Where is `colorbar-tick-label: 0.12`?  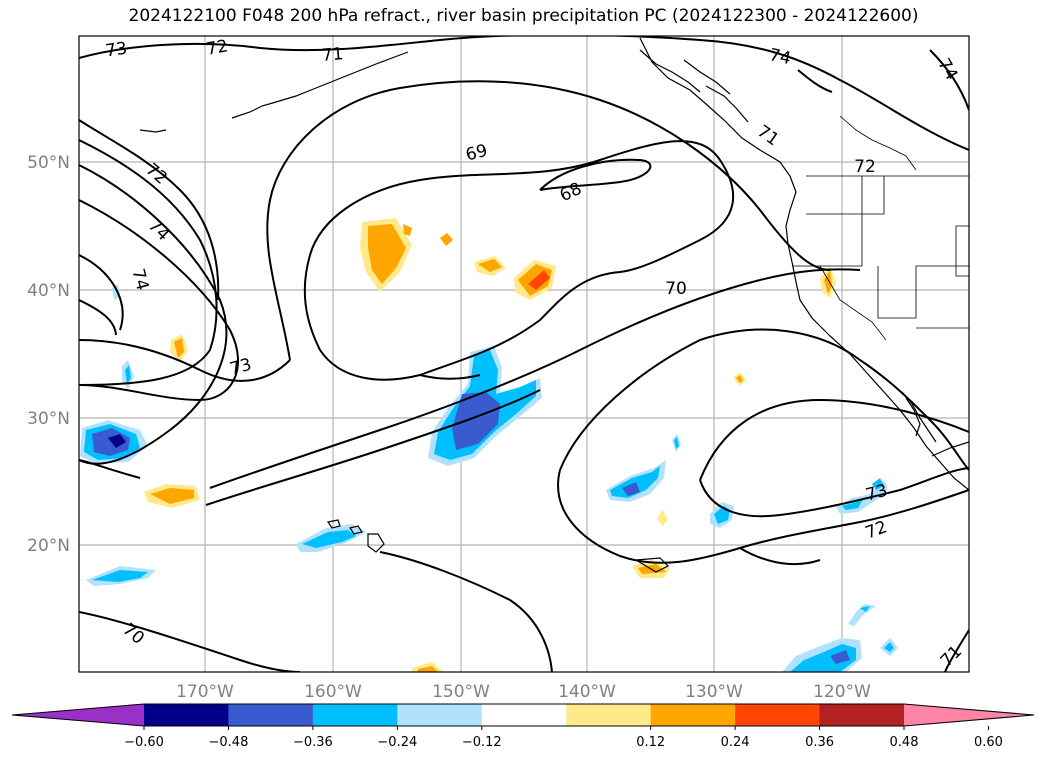 colorbar-tick-label: 0.12 is located at coordinates (650, 742).